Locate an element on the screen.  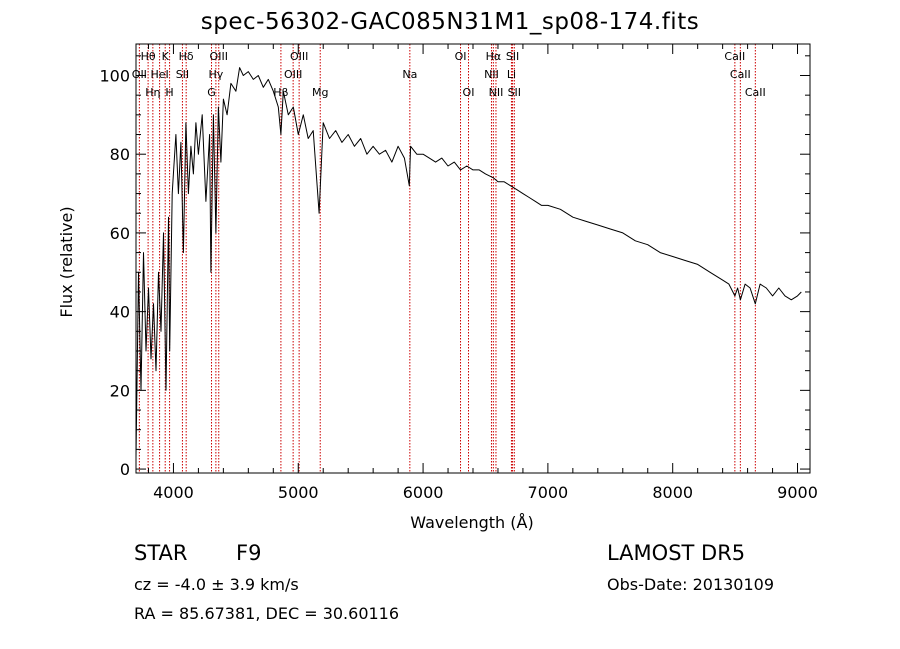
line-marker-label: Na is located at coordinates (409, 74).